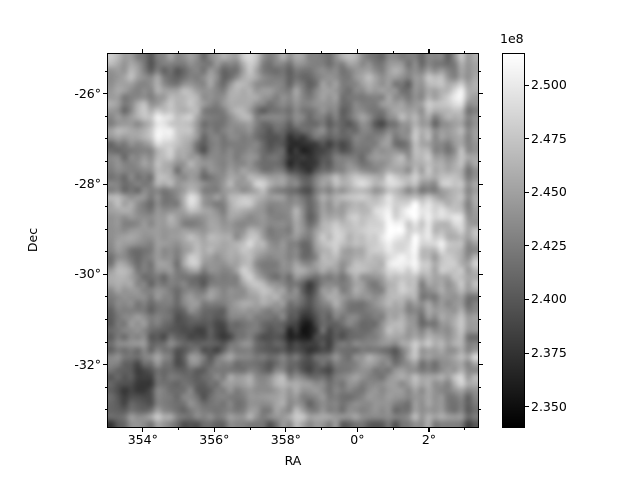 The width and height of the screenshot is (640, 480). I want to click on colorbar, so click(513, 240).